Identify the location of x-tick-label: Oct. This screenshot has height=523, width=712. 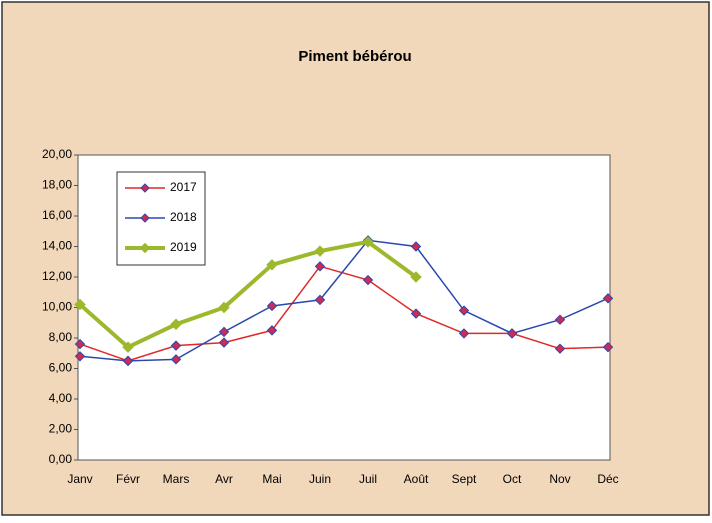
(512, 479).